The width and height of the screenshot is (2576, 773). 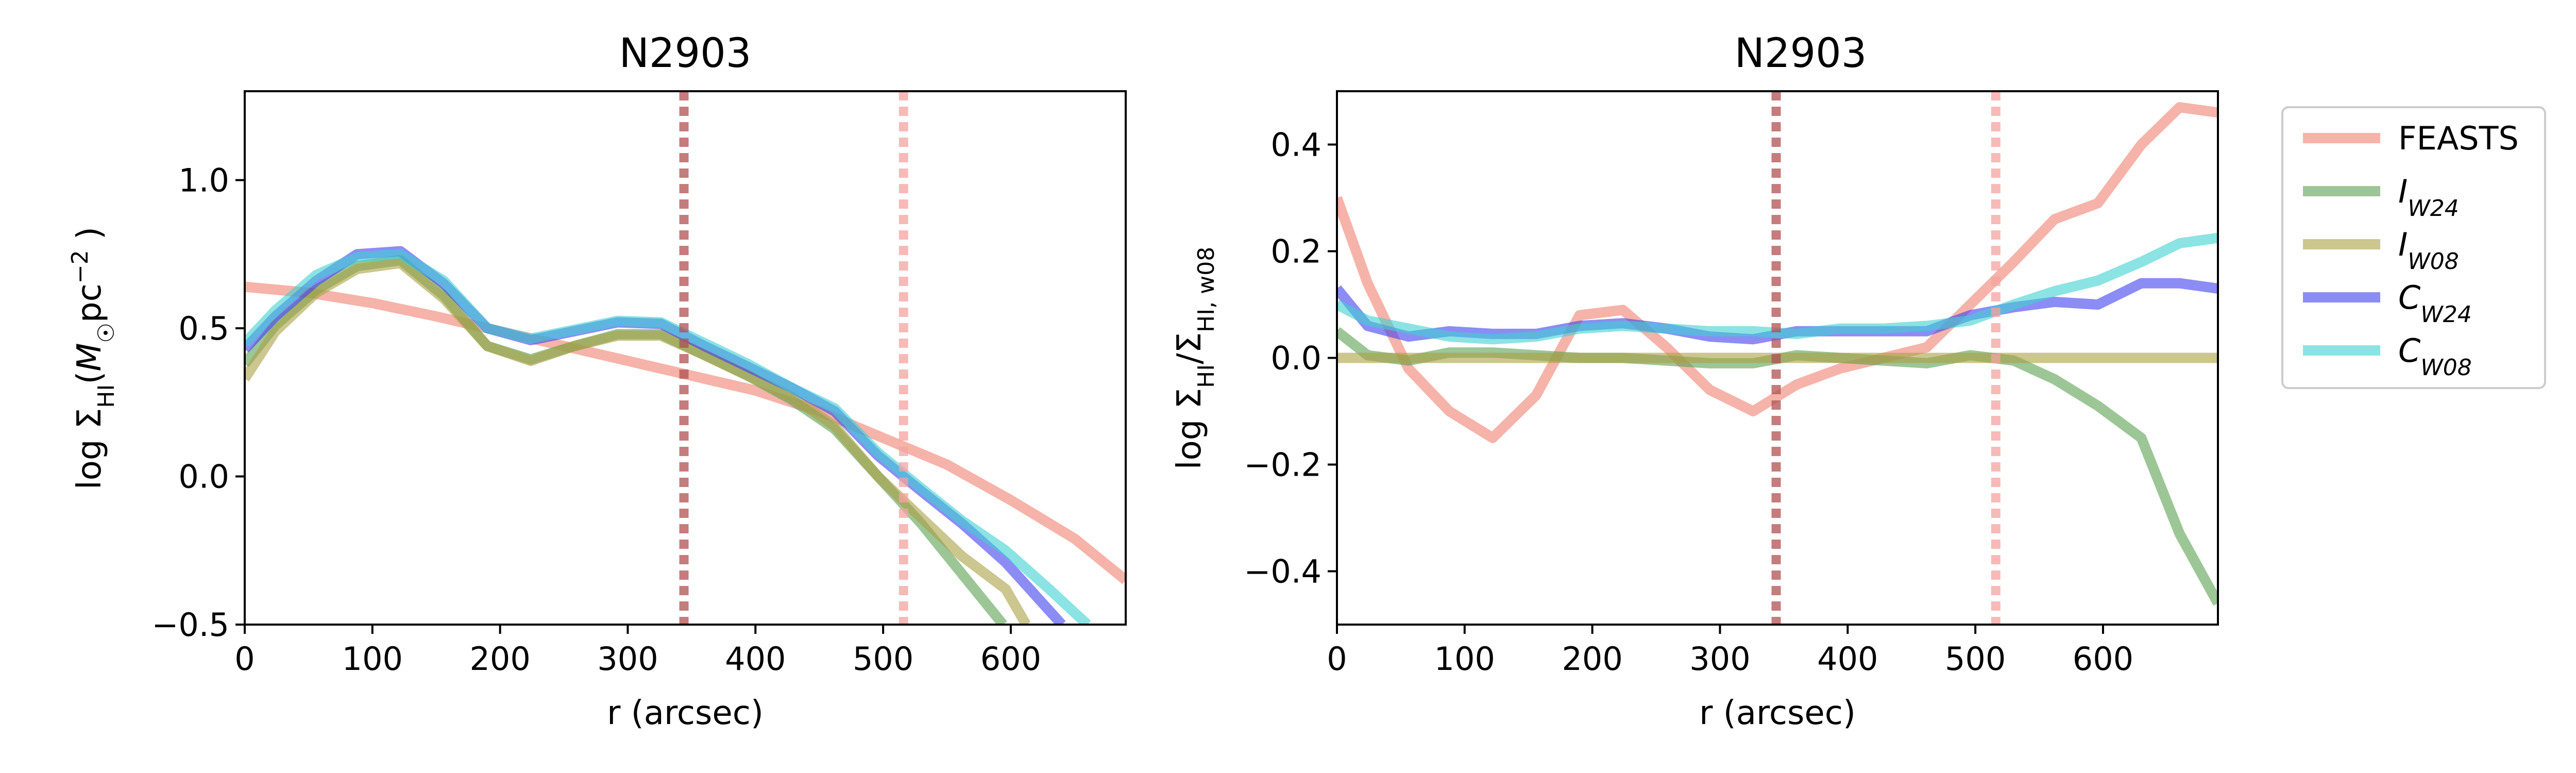 What do you see at coordinates (627, 659) in the screenshot?
I see `chart-left-x-tick-label: 300` at bounding box center [627, 659].